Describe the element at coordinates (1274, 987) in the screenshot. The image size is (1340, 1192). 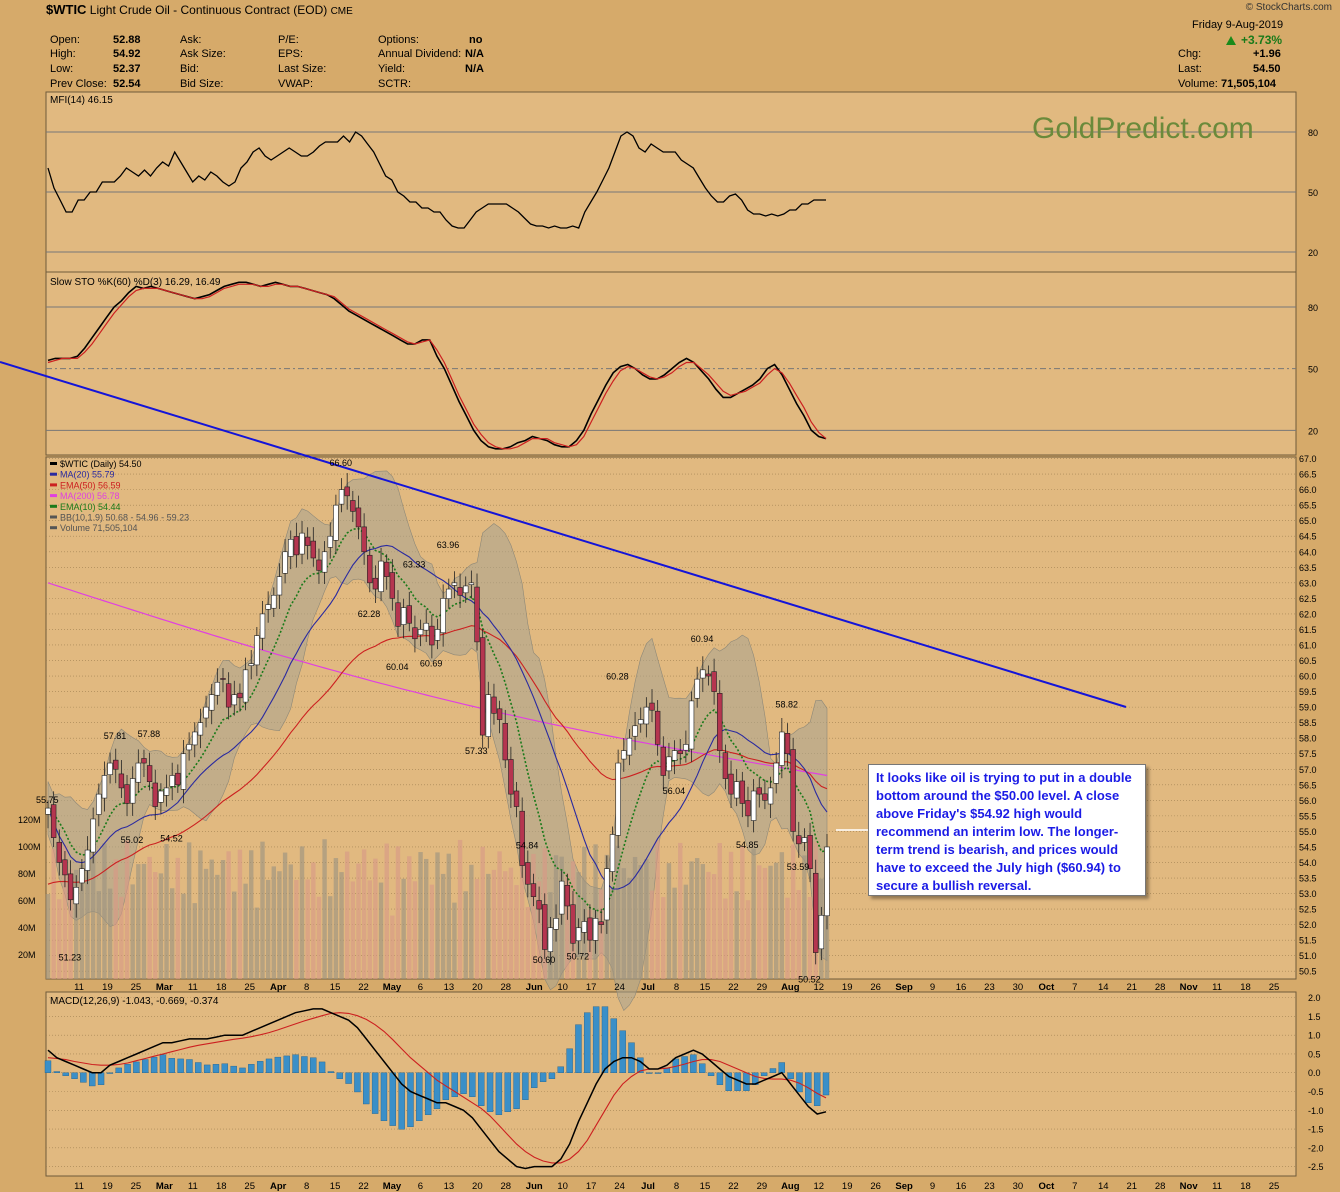
I see `x-tick-label-top: 25` at that location.